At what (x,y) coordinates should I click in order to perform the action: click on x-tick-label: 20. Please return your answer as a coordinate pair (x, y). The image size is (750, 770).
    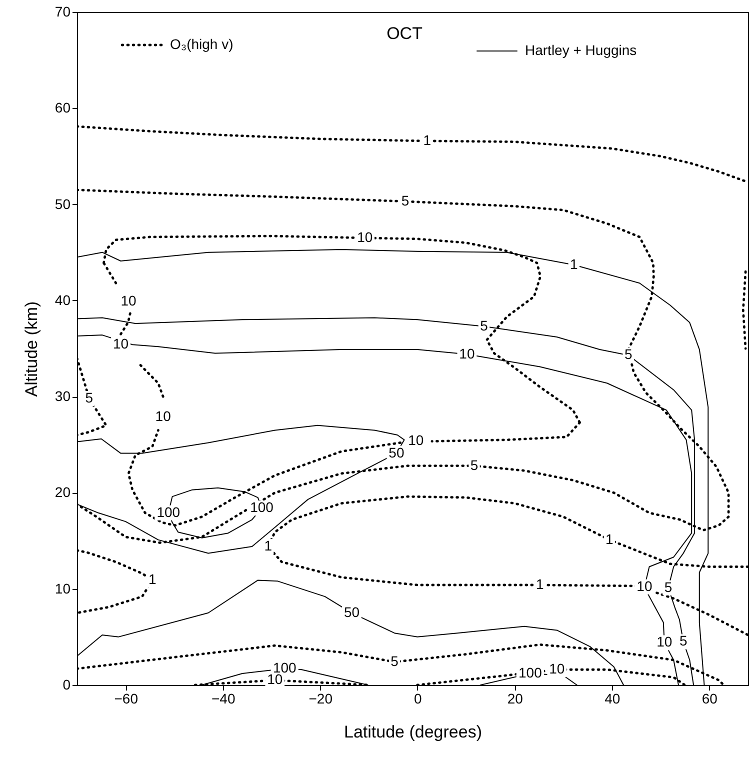
    Looking at the image, I should click on (515, 698).